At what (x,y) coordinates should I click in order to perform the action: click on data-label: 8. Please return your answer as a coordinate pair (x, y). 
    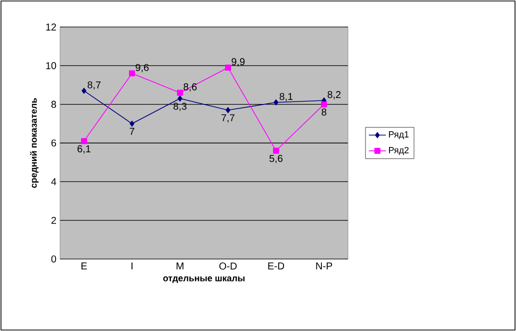
    Looking at the image, I should click on (324, 112).